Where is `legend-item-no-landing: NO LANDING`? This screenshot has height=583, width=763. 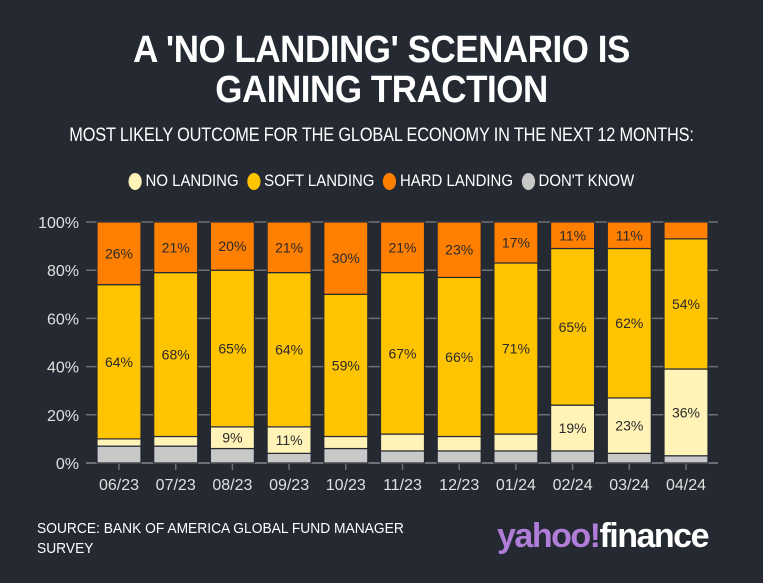 legend-item-no-landing: NO LANDING is located at coordinates (183, 181).